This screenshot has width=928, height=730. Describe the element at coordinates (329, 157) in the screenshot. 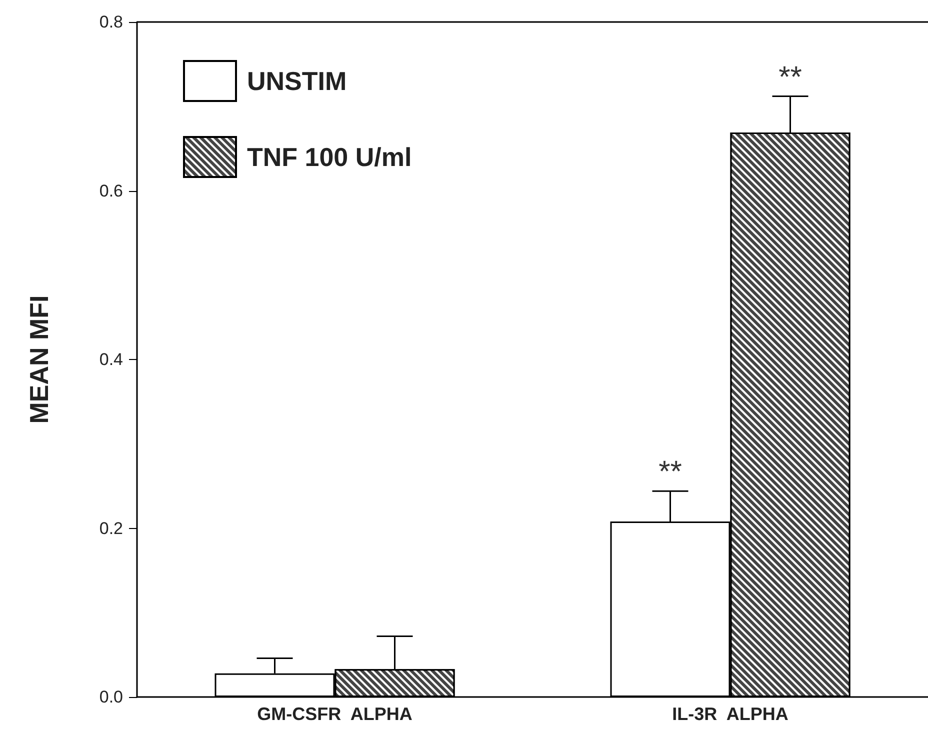

I see `legend-label: TNF 100 U/ml` at that location.